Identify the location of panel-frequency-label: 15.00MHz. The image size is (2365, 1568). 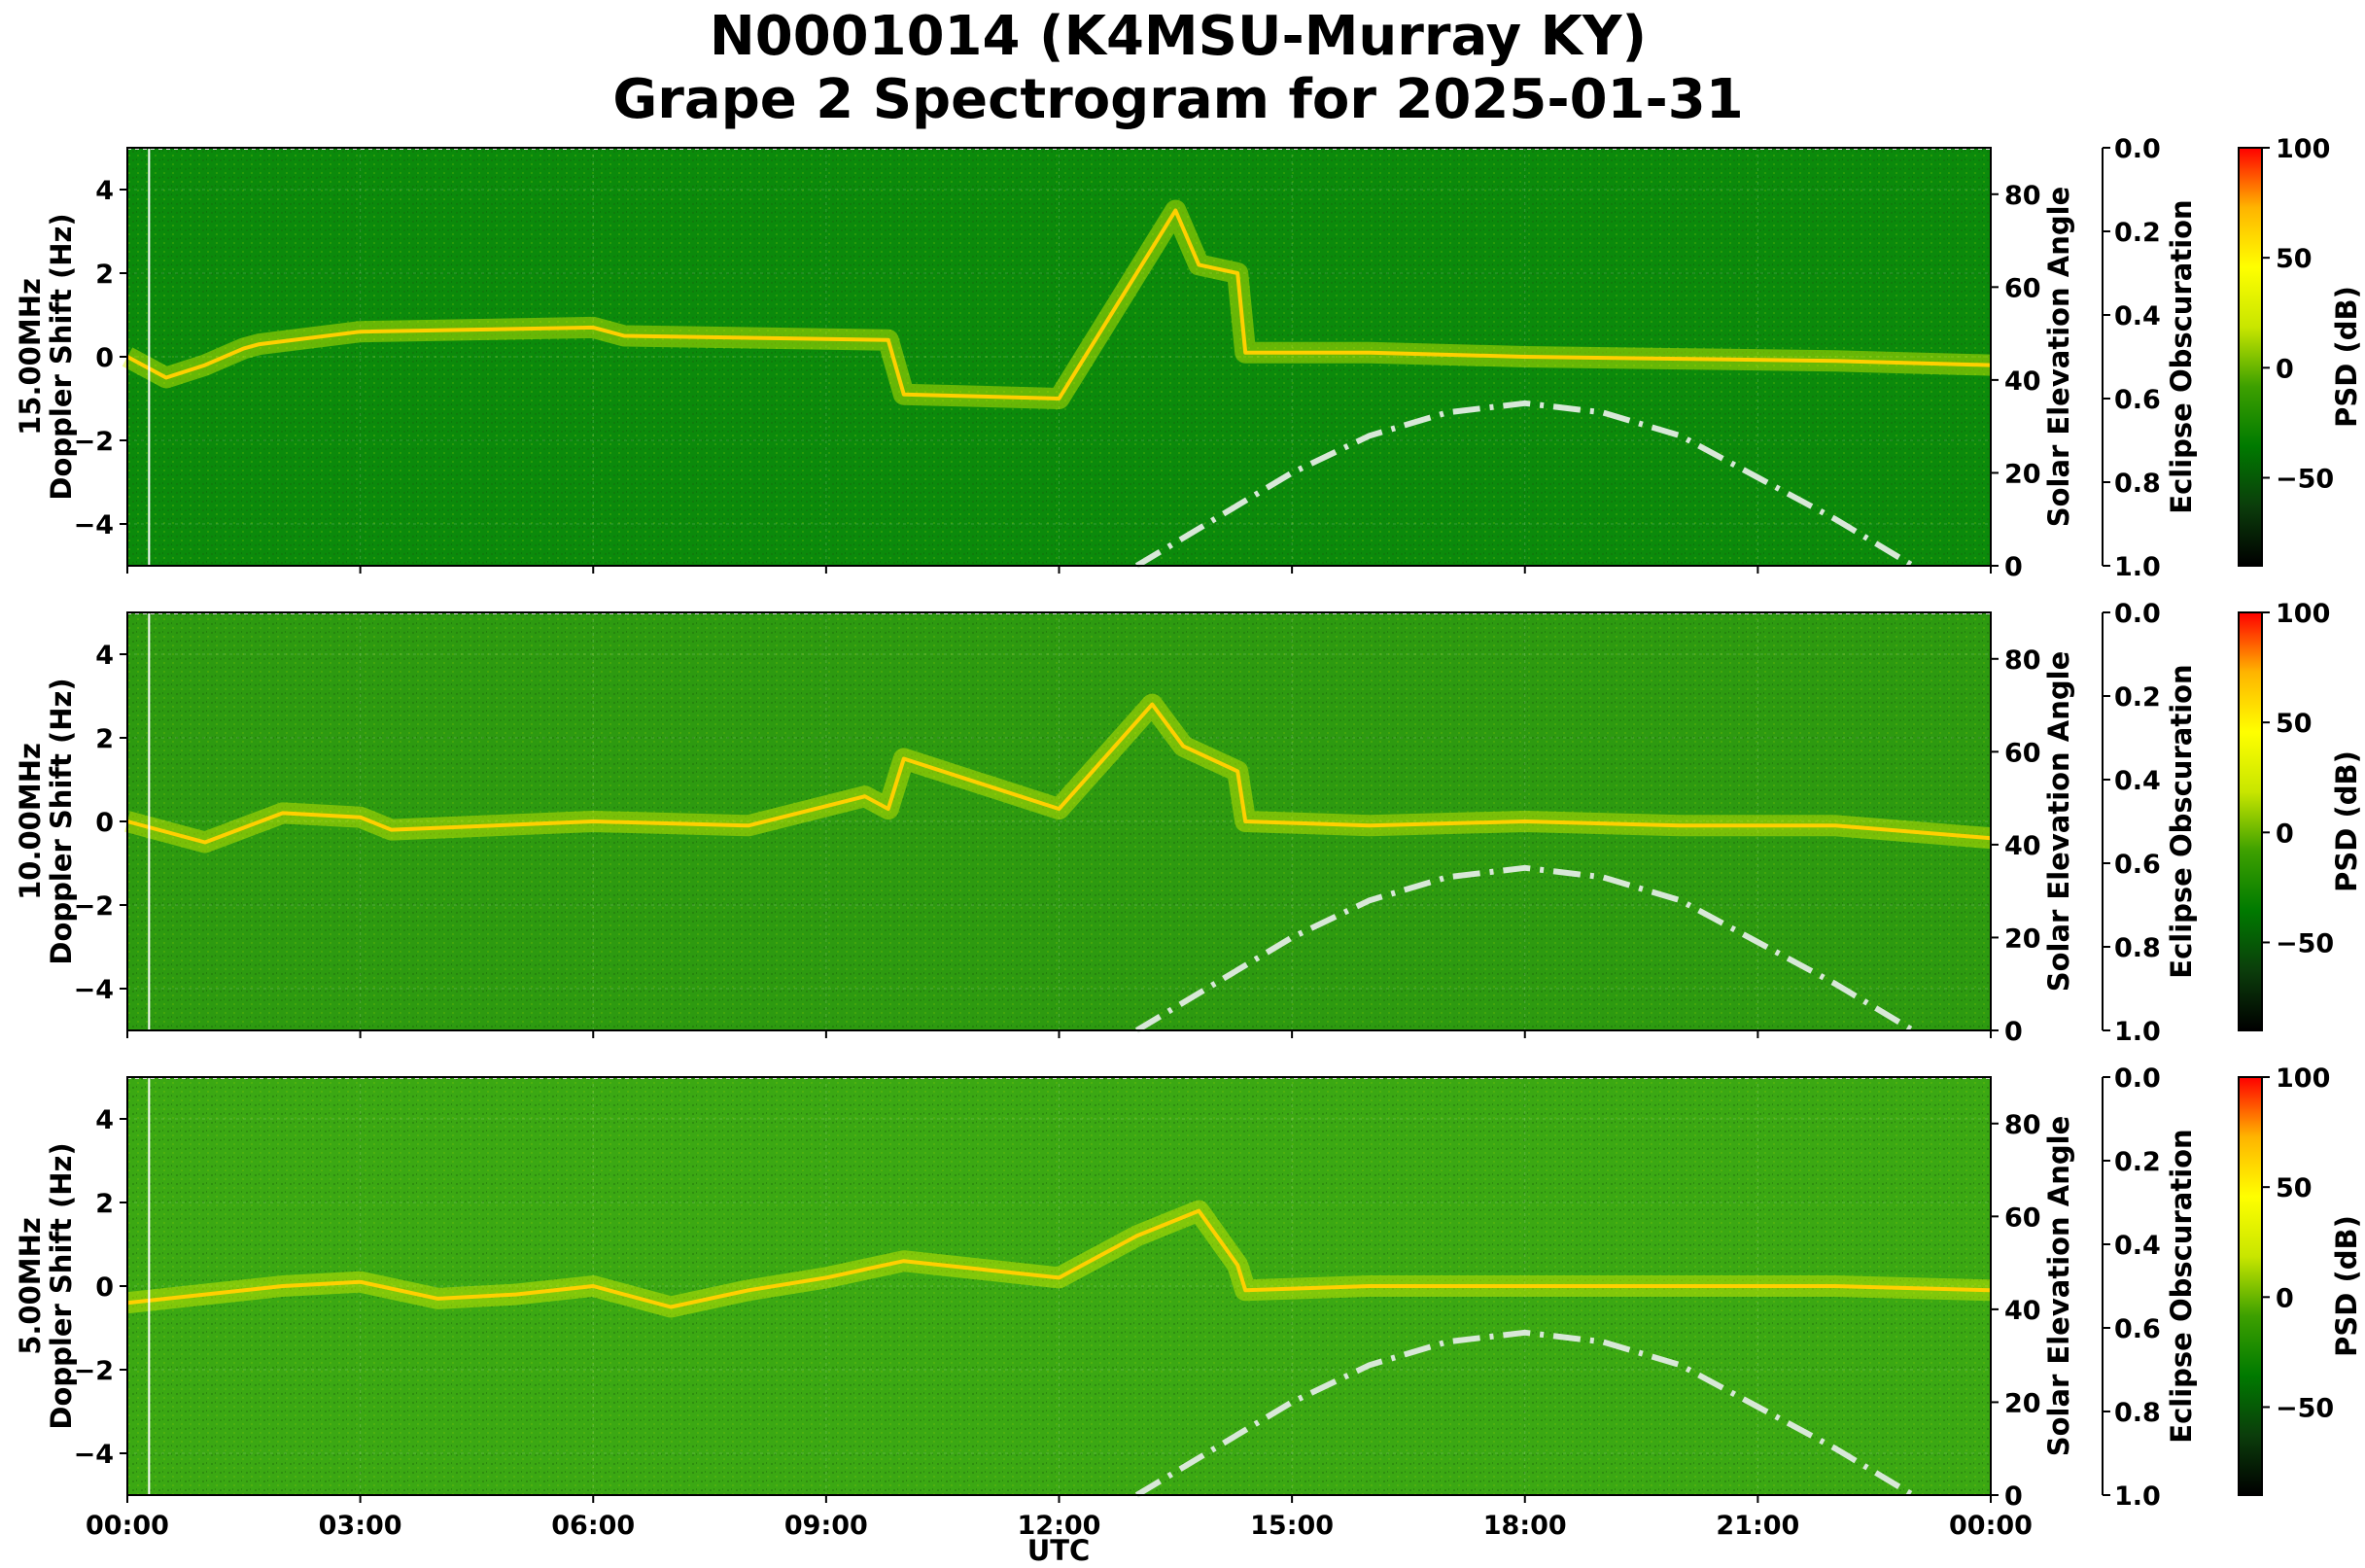
(31, 357).